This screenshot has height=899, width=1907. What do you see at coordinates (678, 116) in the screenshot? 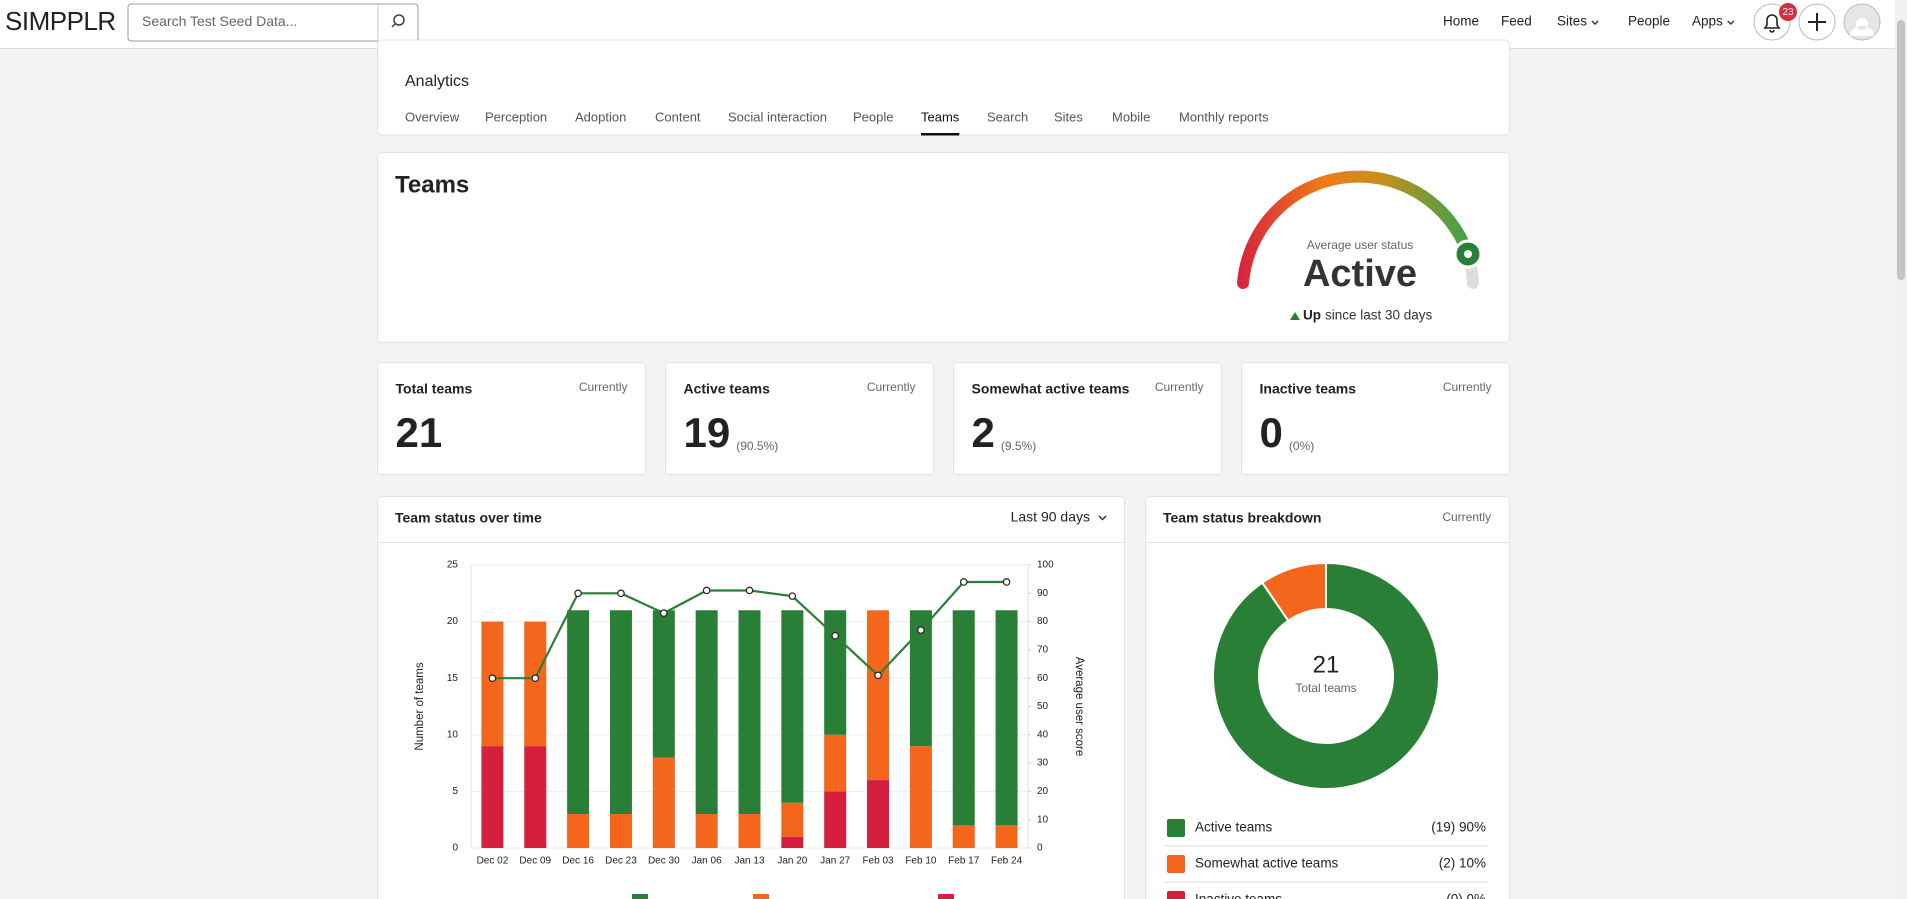
I see `tab: Content` at bounding box center [678, 116].